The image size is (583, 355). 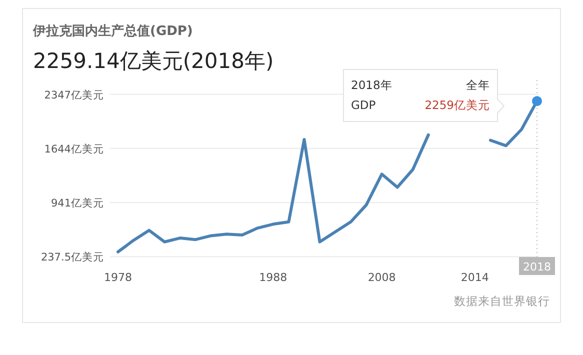 I want to click on x-tick-label: 2008, so click(x=382, y=277).